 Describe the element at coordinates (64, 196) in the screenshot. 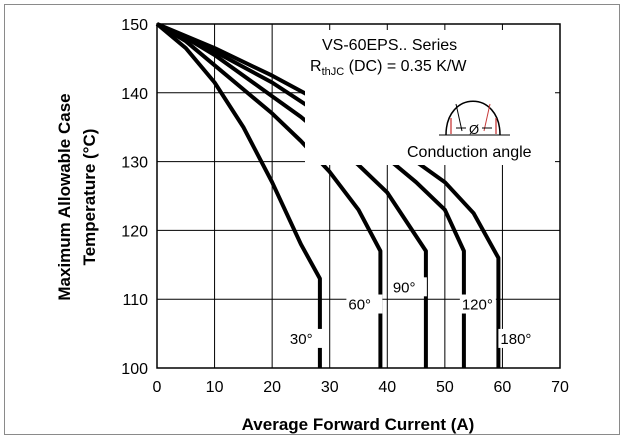

I see `y-axis-label-line1: Maximum Allowable Case` at that location.